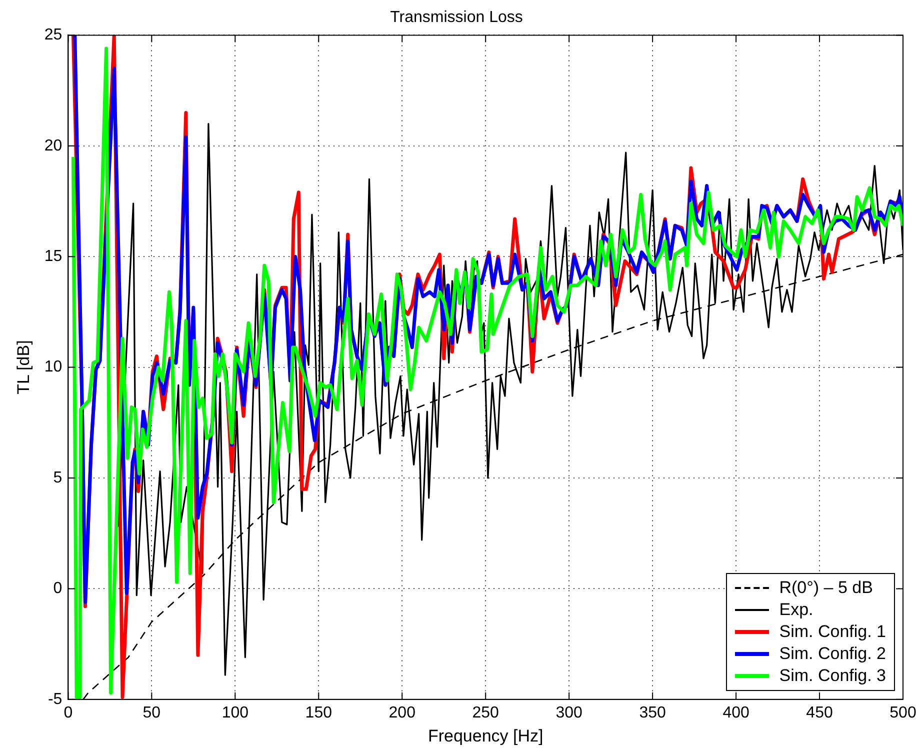 The width and height of the screenshot is (923, 755). I want to click on chart-title: Transmission Loss, so click(456, 17).